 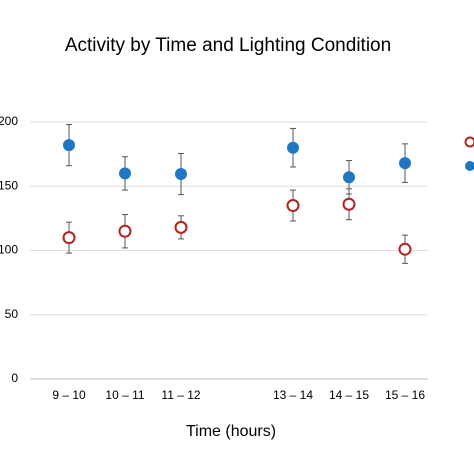 What do you see at coordinates (14, 378) in the screenshot?
I see `y-tick-label: 0` at bounding box center [14, 378].